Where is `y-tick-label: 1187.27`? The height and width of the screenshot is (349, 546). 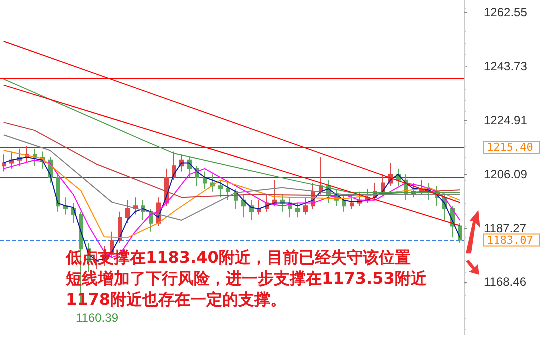 y-tick-label: 1187.27 is located at coordinates (505, 228).